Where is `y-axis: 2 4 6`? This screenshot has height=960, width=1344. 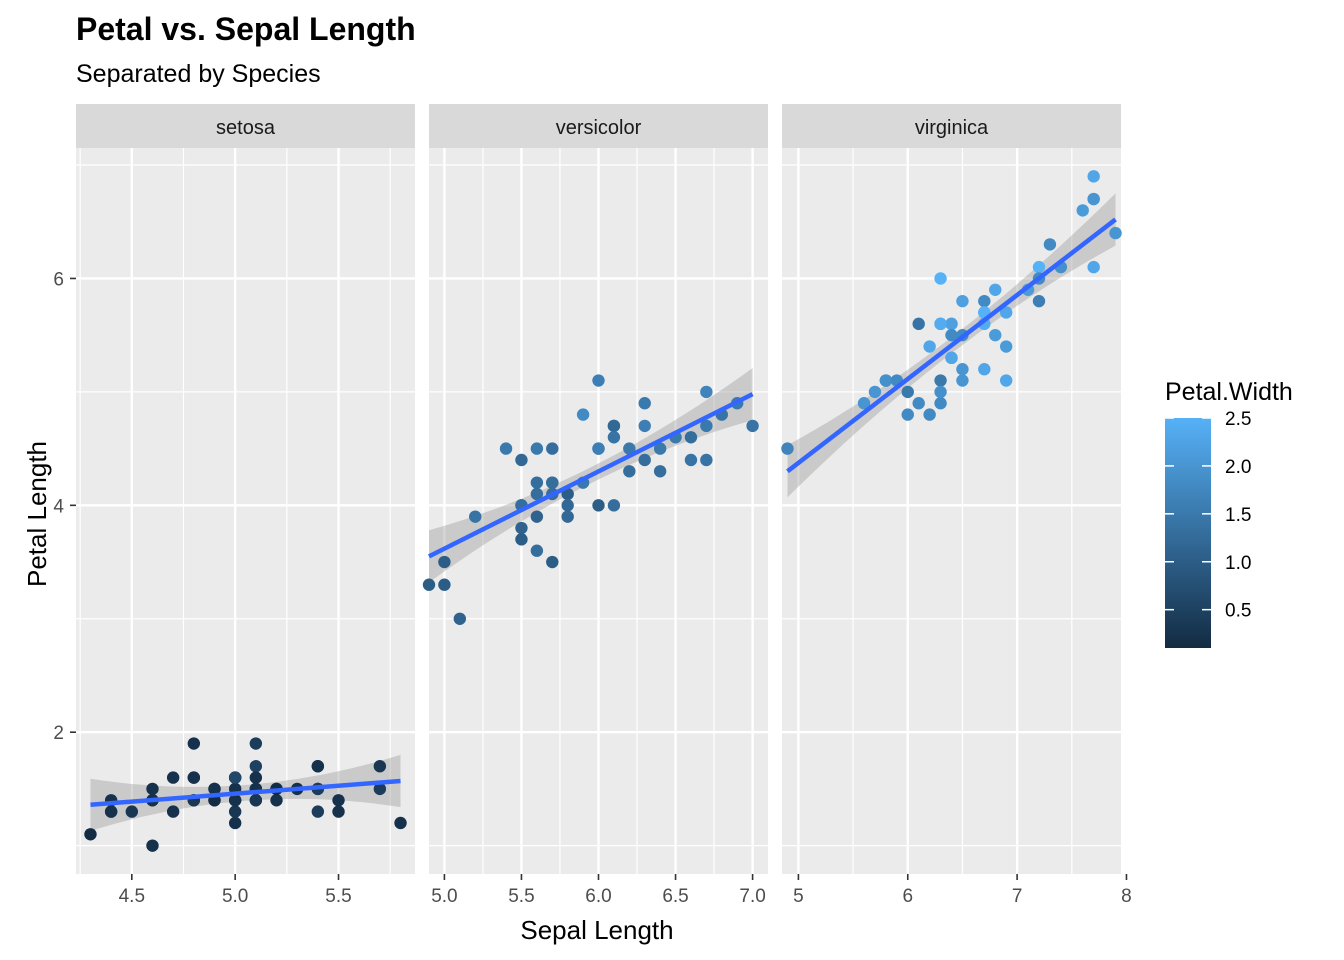
y-axis: 2 4 6 is located at coordinates (64, 506).